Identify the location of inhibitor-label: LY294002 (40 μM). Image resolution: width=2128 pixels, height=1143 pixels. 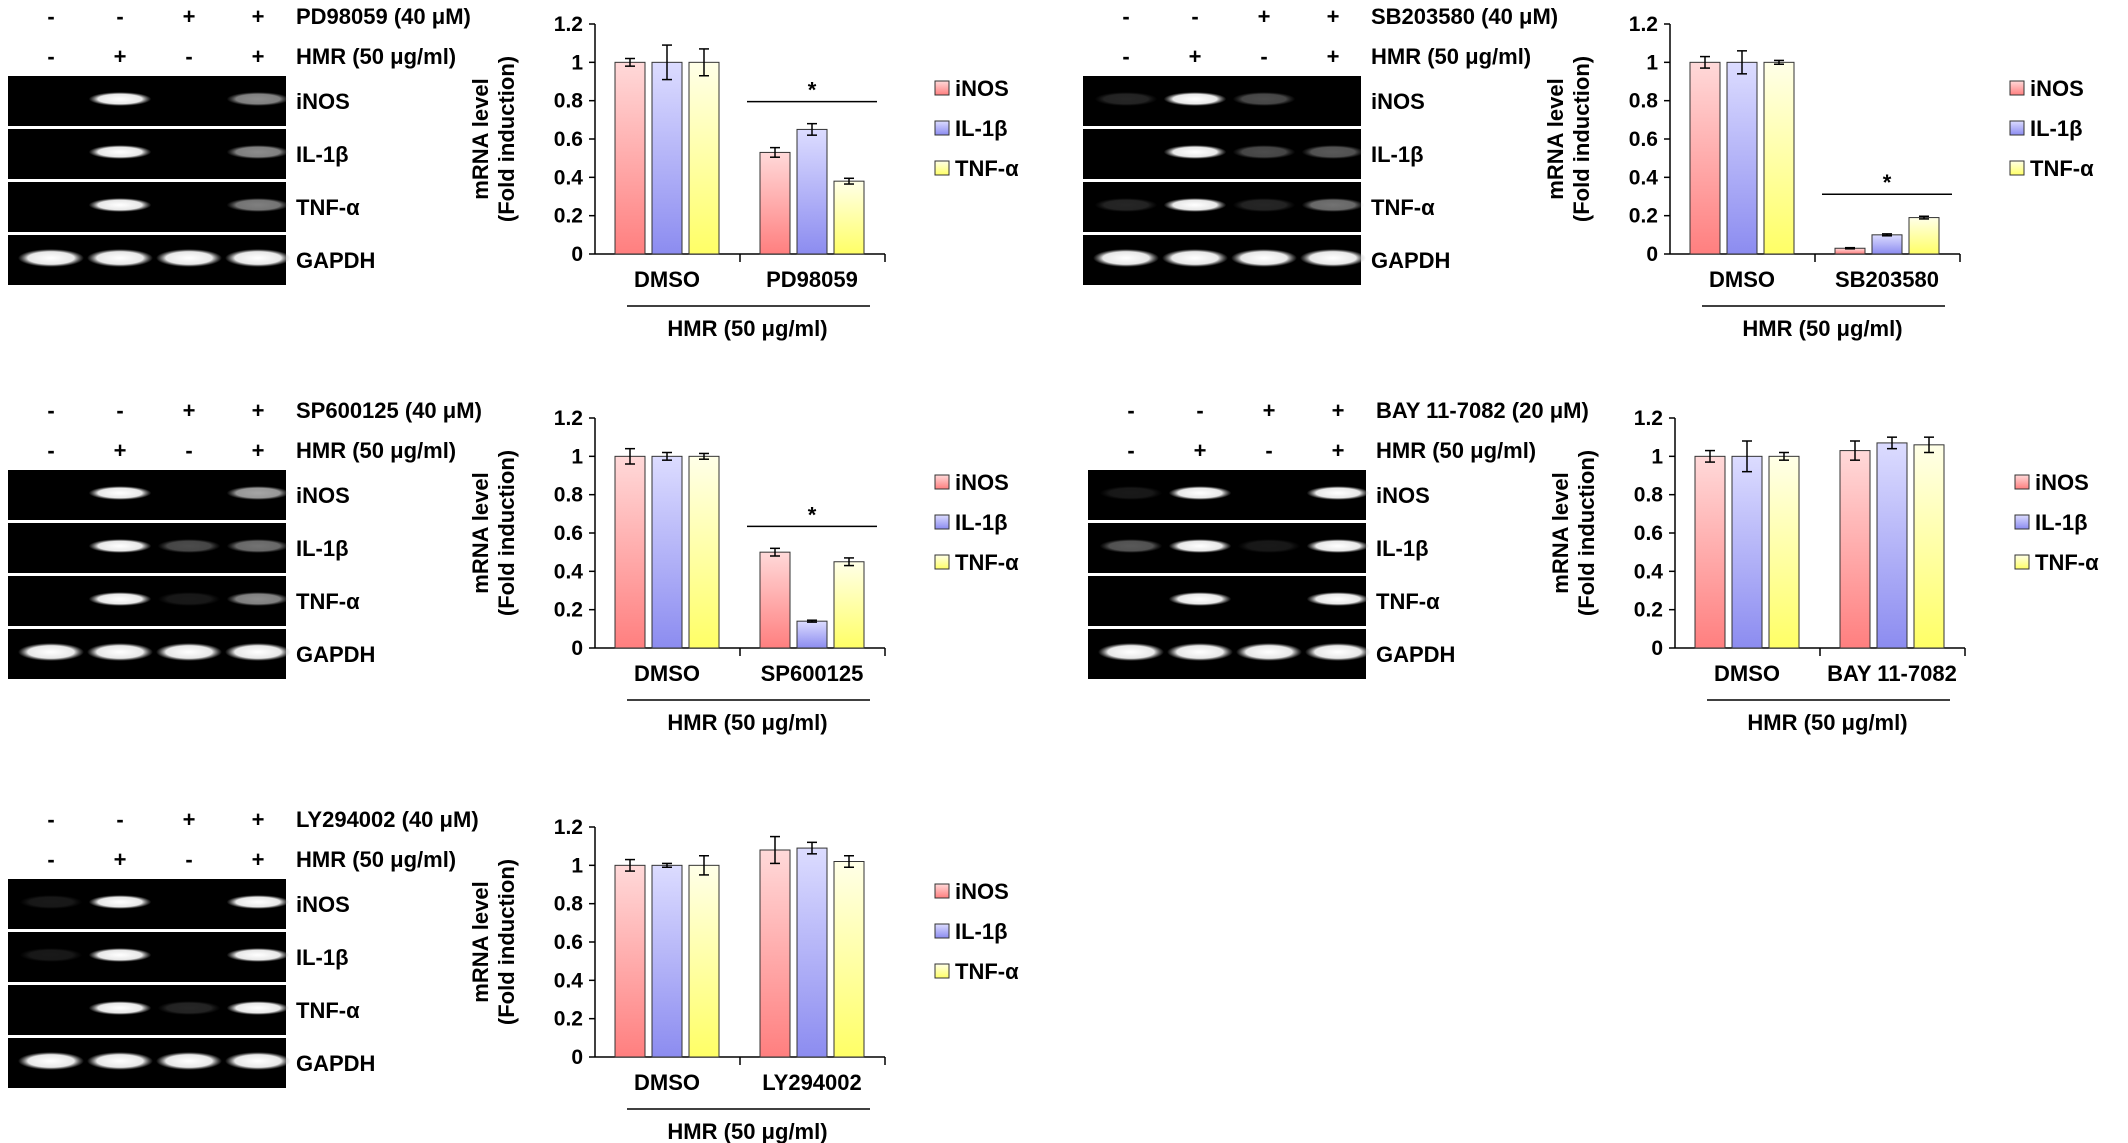
(387, 819).